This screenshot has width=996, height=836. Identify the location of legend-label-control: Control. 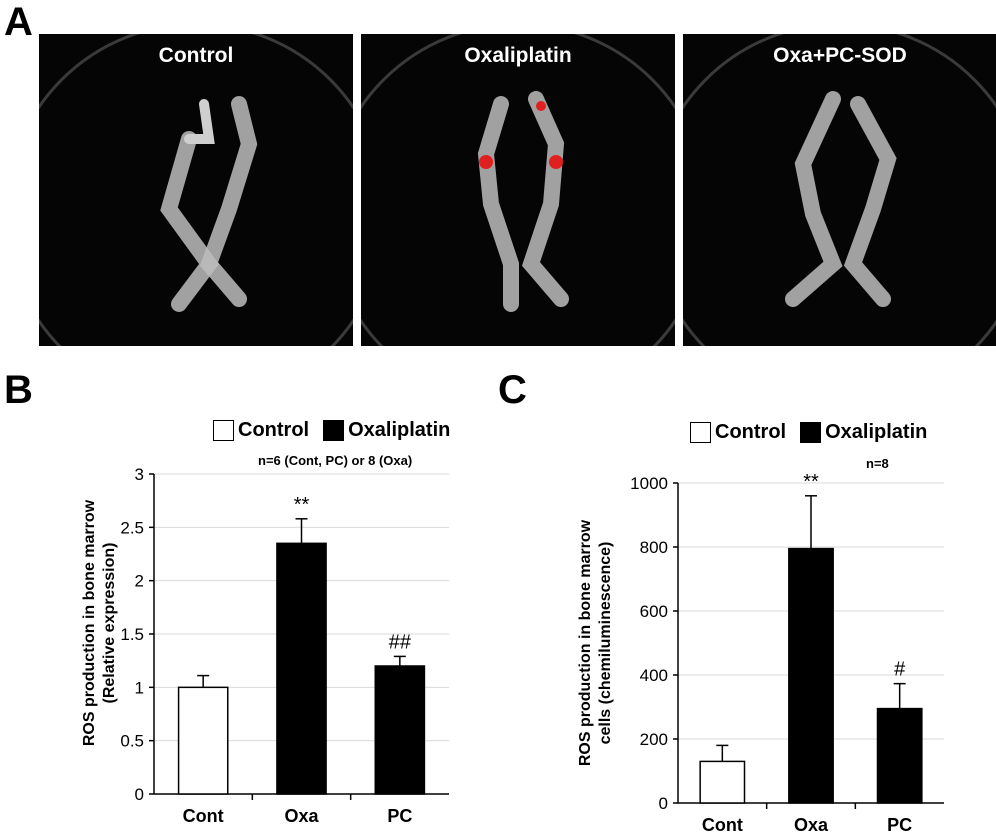
(274, 430).